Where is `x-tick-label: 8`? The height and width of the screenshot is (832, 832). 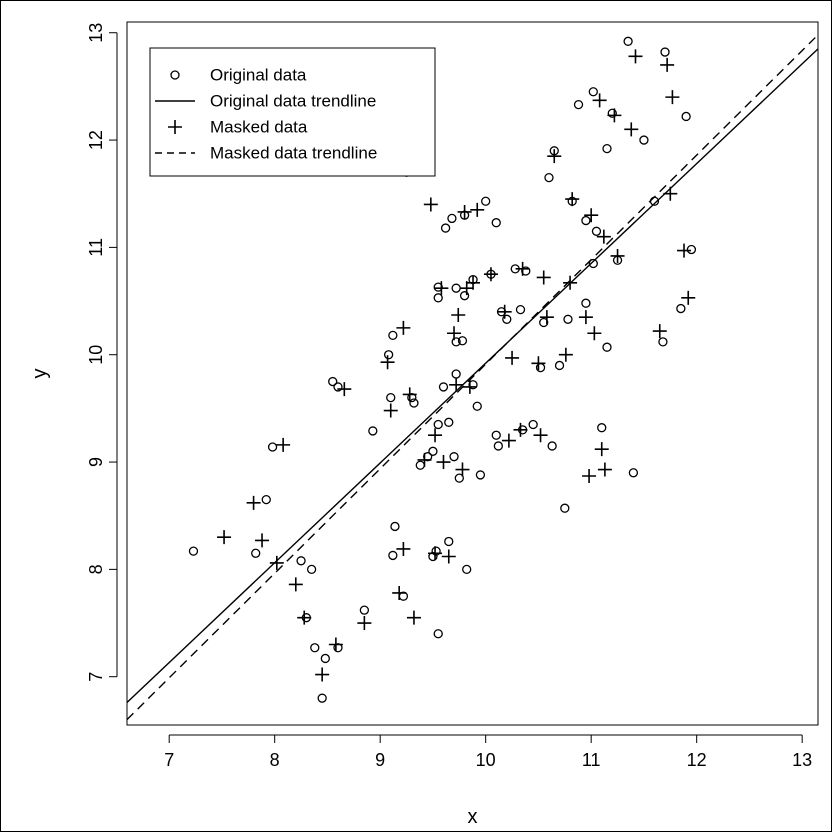 x-tick-label: 8 is located at coordinates (275, 760).